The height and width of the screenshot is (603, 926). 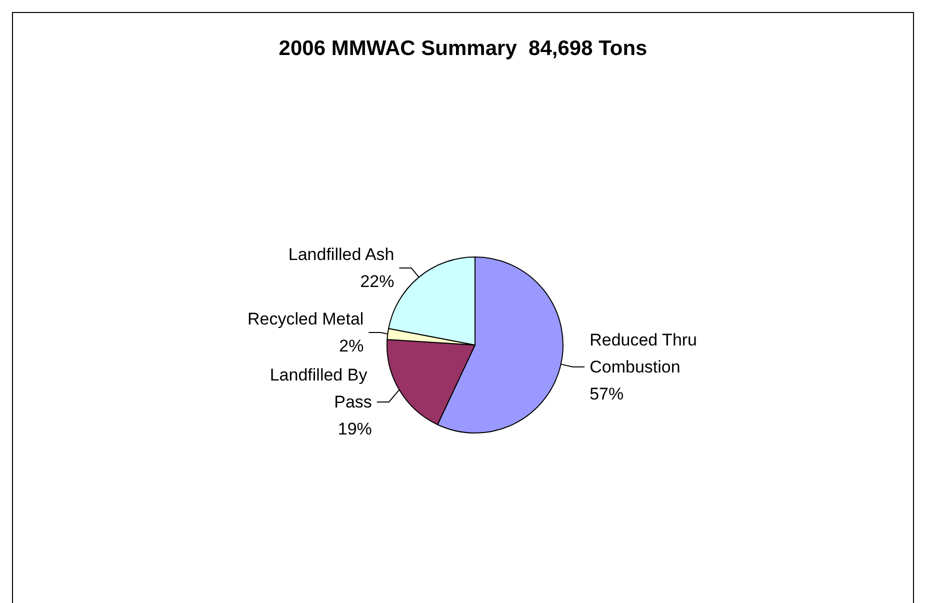 I want to click on slice-label: Reduced Thru Combustion, so click(x=646, y=353).